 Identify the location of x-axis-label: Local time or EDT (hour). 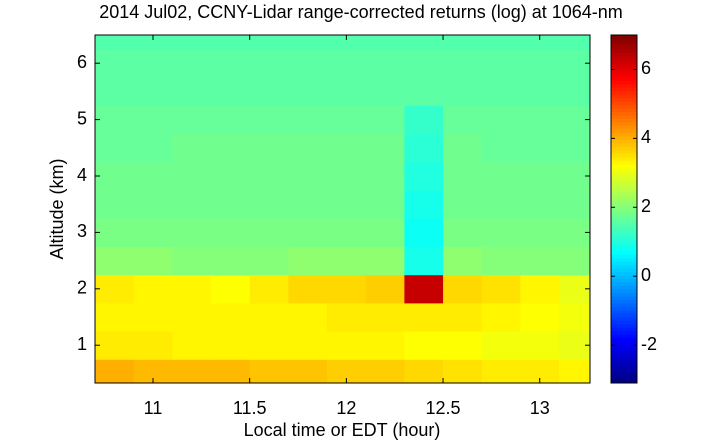
(342, 430).